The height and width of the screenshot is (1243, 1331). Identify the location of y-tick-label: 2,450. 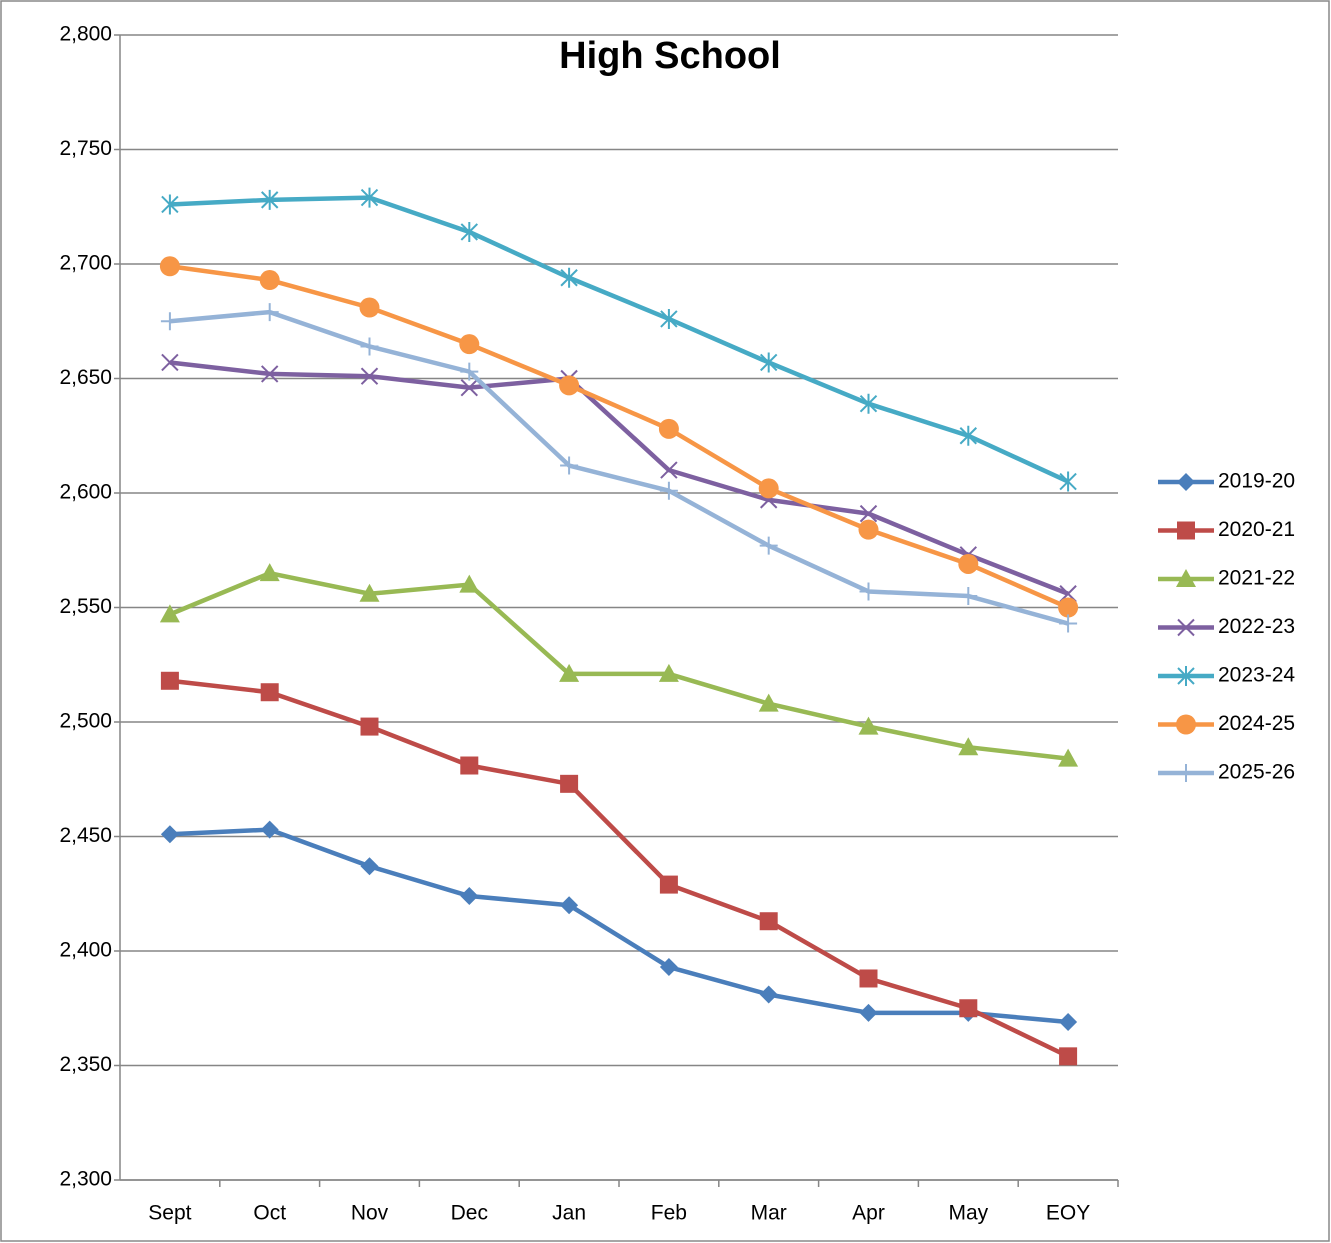
(85, 835).